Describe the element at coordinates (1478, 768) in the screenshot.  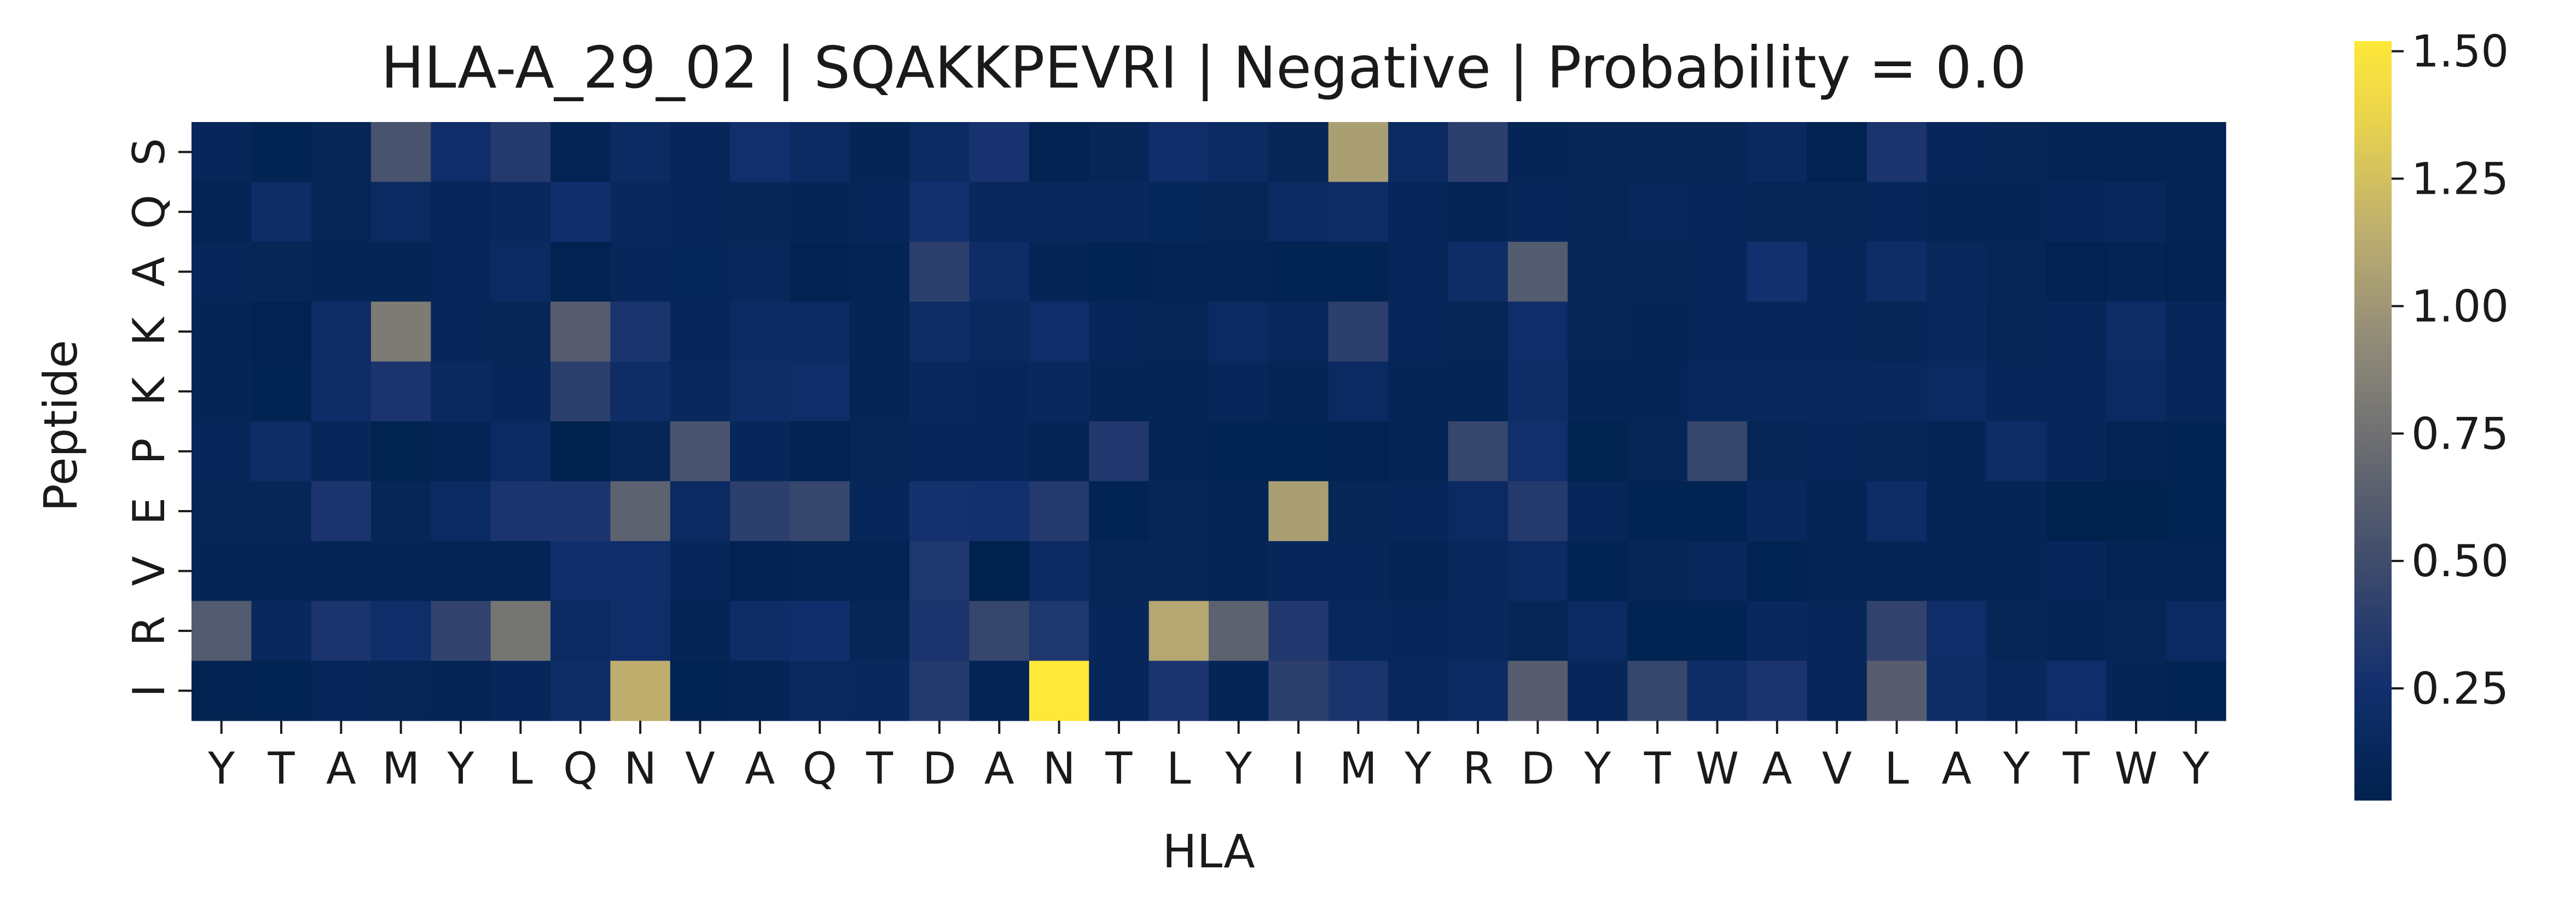
I see `x-tick-label: R` at that location.